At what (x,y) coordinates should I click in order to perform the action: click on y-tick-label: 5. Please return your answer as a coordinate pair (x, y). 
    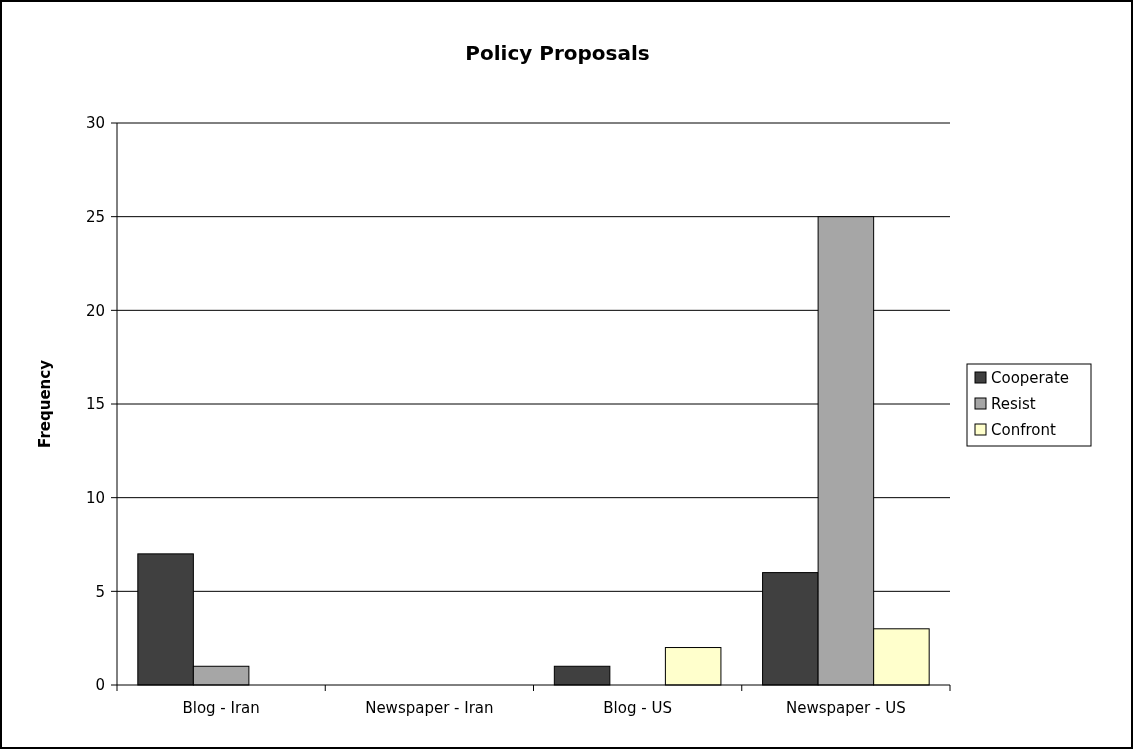
    Looking at the image, I should click on (100, 591).